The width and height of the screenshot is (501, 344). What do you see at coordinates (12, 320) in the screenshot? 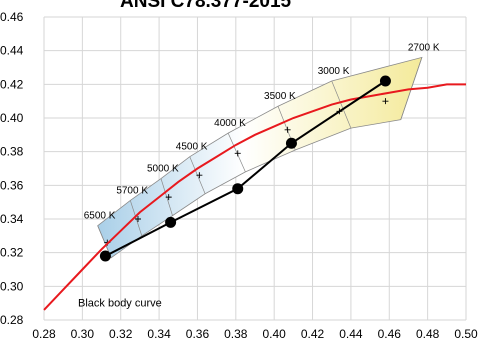
I see `y-tick-label: 0.28` at bounding box center [12, 320].